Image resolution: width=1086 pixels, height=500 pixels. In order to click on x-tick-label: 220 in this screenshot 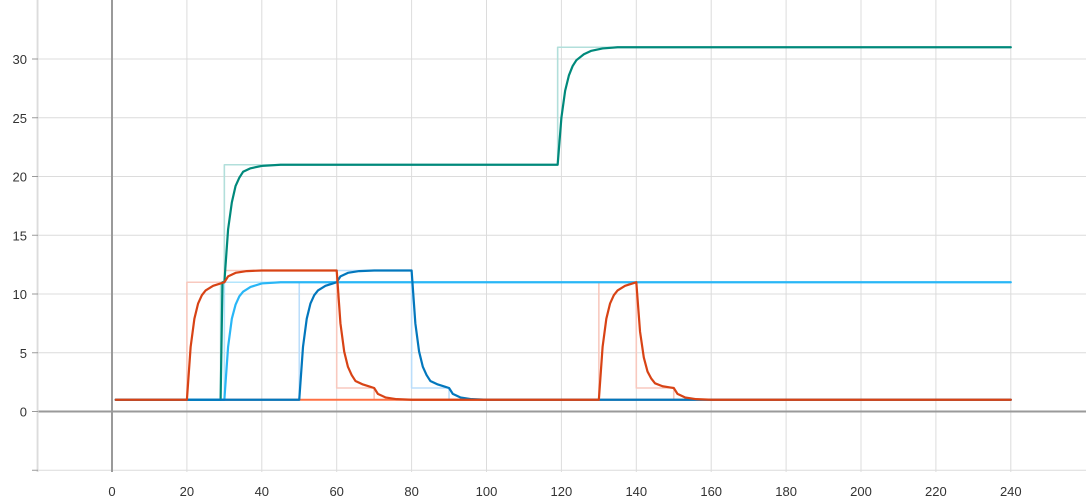, I will do `click(936, 491)`.